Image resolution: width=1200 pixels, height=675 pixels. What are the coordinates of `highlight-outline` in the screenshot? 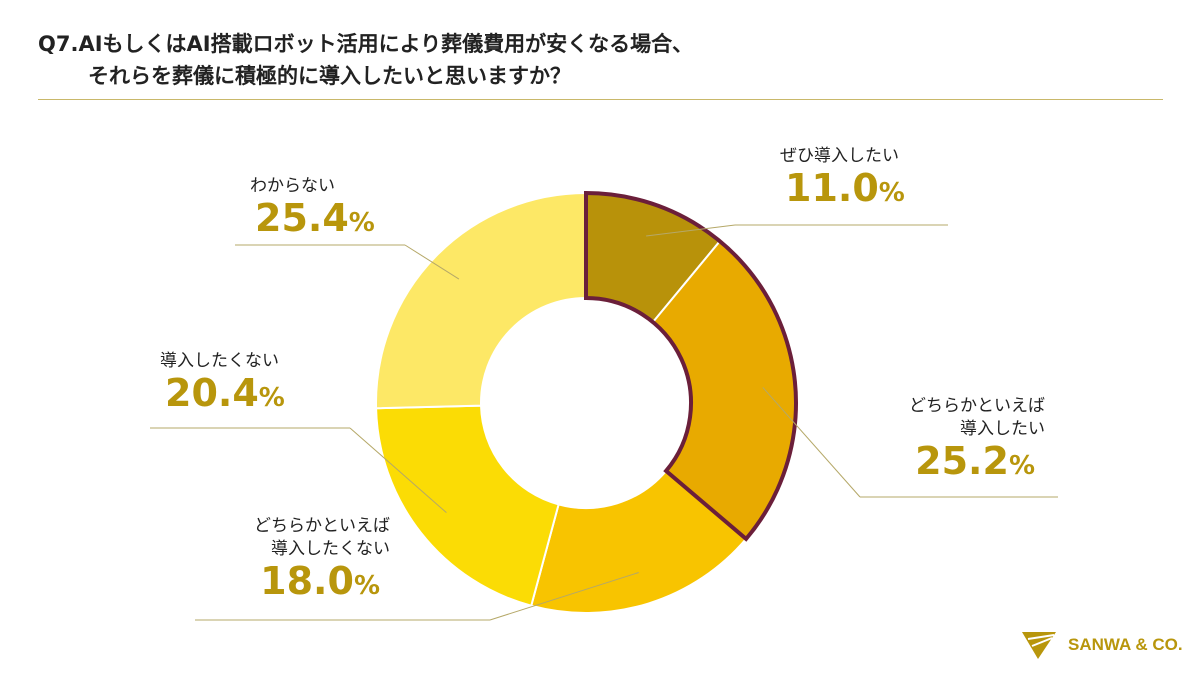 It's located at (691, 366).